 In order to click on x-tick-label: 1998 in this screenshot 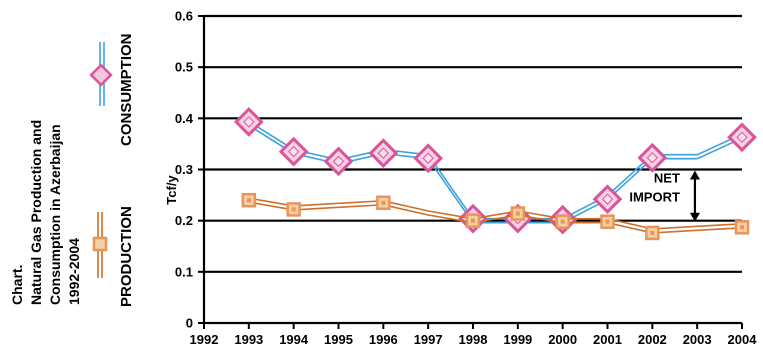, I will do `click(473, 339)`.